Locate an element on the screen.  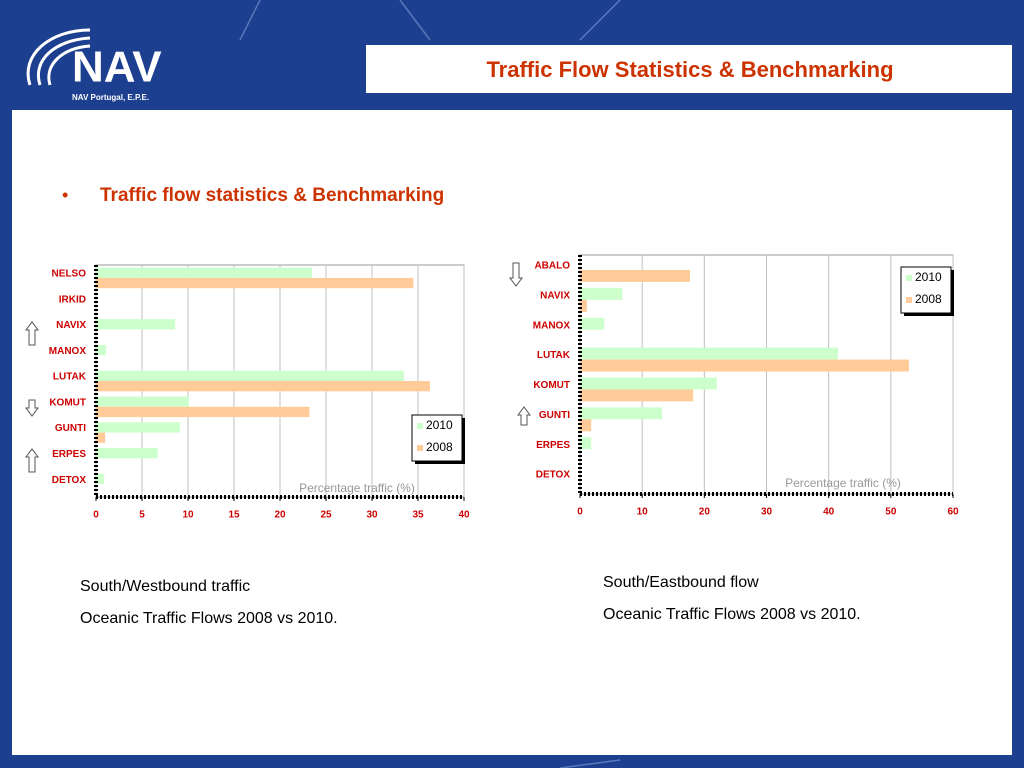
slide-title: Traffic Flow Statistics & Benchmarking is located at coordinates (689, 69).